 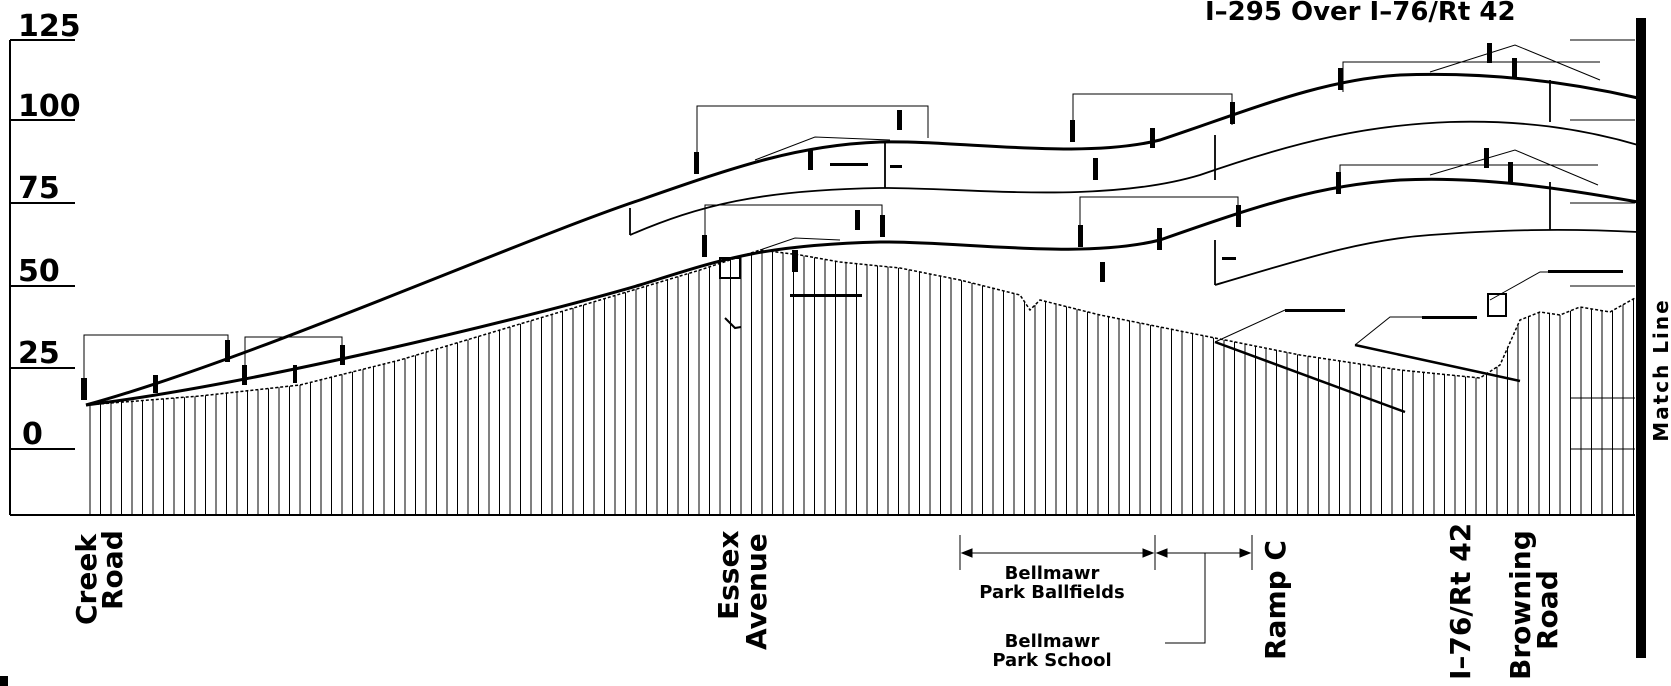 What do you see at coordinates (1426, 257) in the screenshot?
I see `lower-profile-bottom` at bounding box center [1426, 257].